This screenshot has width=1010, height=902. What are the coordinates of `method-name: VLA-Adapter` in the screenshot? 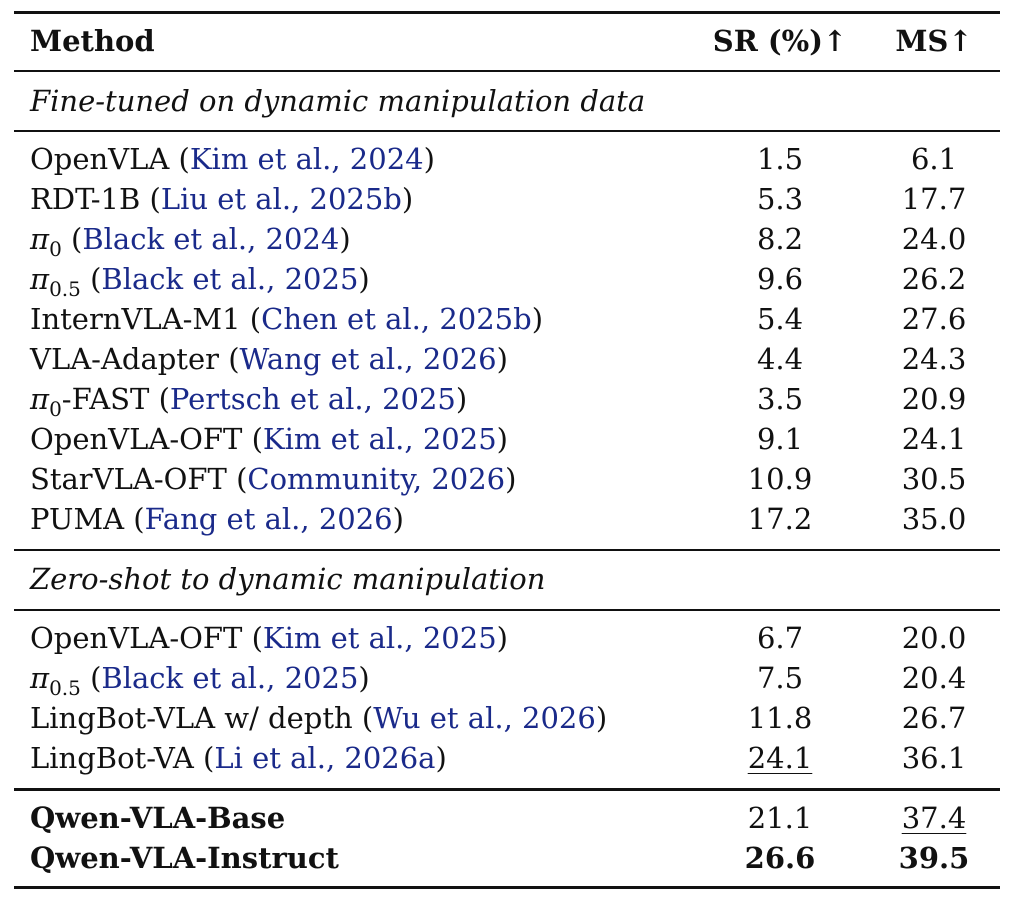 It's located at (124, 359).